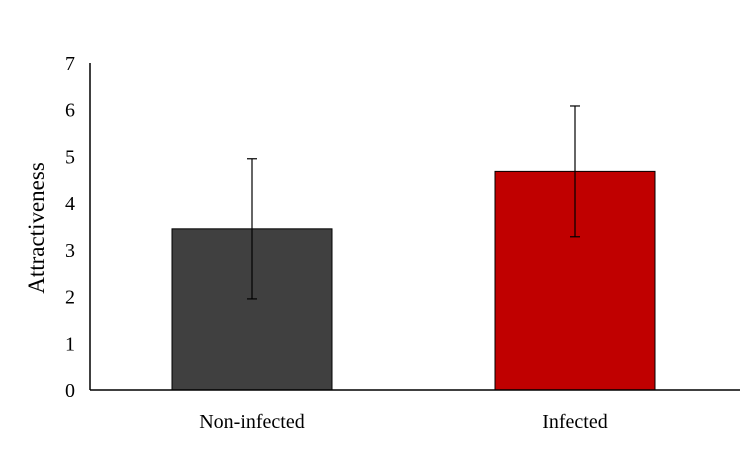 Image resolution: width=750 pixels, height=470 pixels. I want to click on x-axis-labels: Non-infected Infected, so click(403, 422).